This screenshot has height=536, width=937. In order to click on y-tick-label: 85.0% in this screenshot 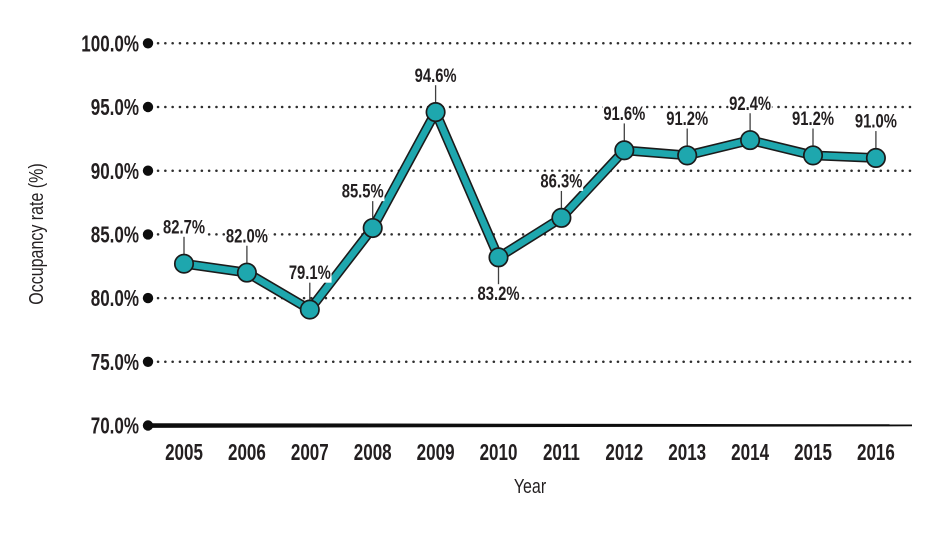, I will do `click(115, 235)`.